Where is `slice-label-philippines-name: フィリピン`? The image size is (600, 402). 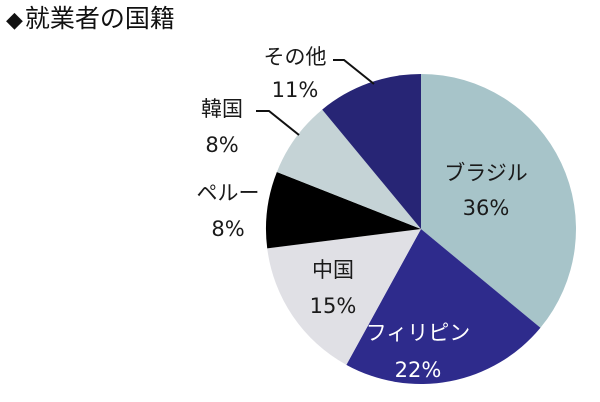 slice-label-philippines-name: フィリピン is located at coordinates (418, 333).